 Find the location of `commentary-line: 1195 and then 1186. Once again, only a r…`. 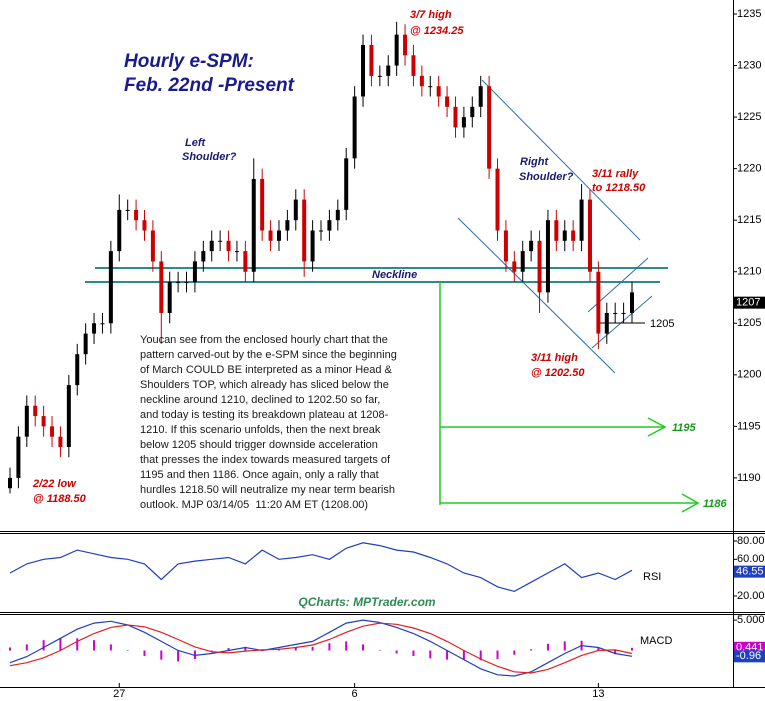

commentary-line: 1195 and then 1186. Once again, only a r… is located at coordinates (259, 475).